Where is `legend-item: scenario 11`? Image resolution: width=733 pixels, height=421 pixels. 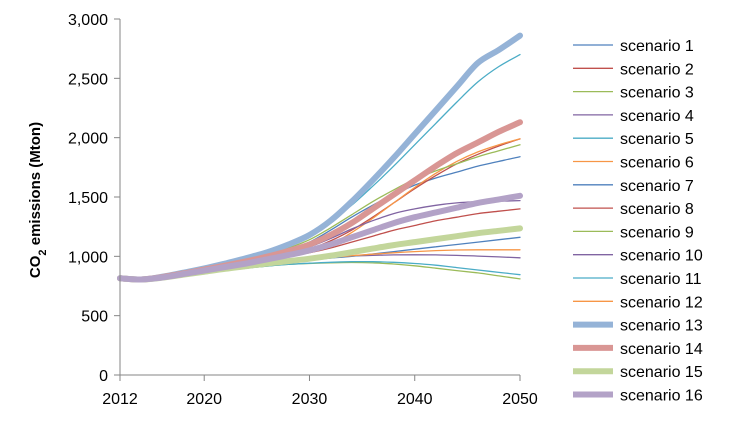 legend-item: scenario 11 is located at coordinates (637, 279).